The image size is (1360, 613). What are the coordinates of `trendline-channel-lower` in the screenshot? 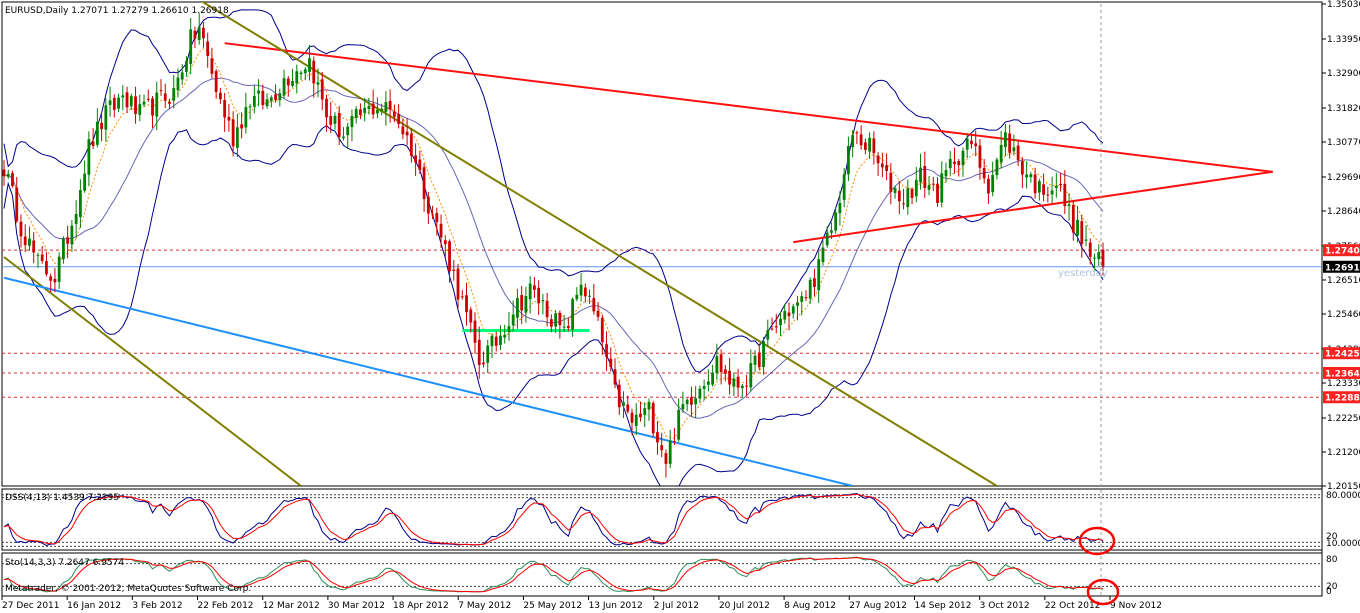 It's located at (152, 371).